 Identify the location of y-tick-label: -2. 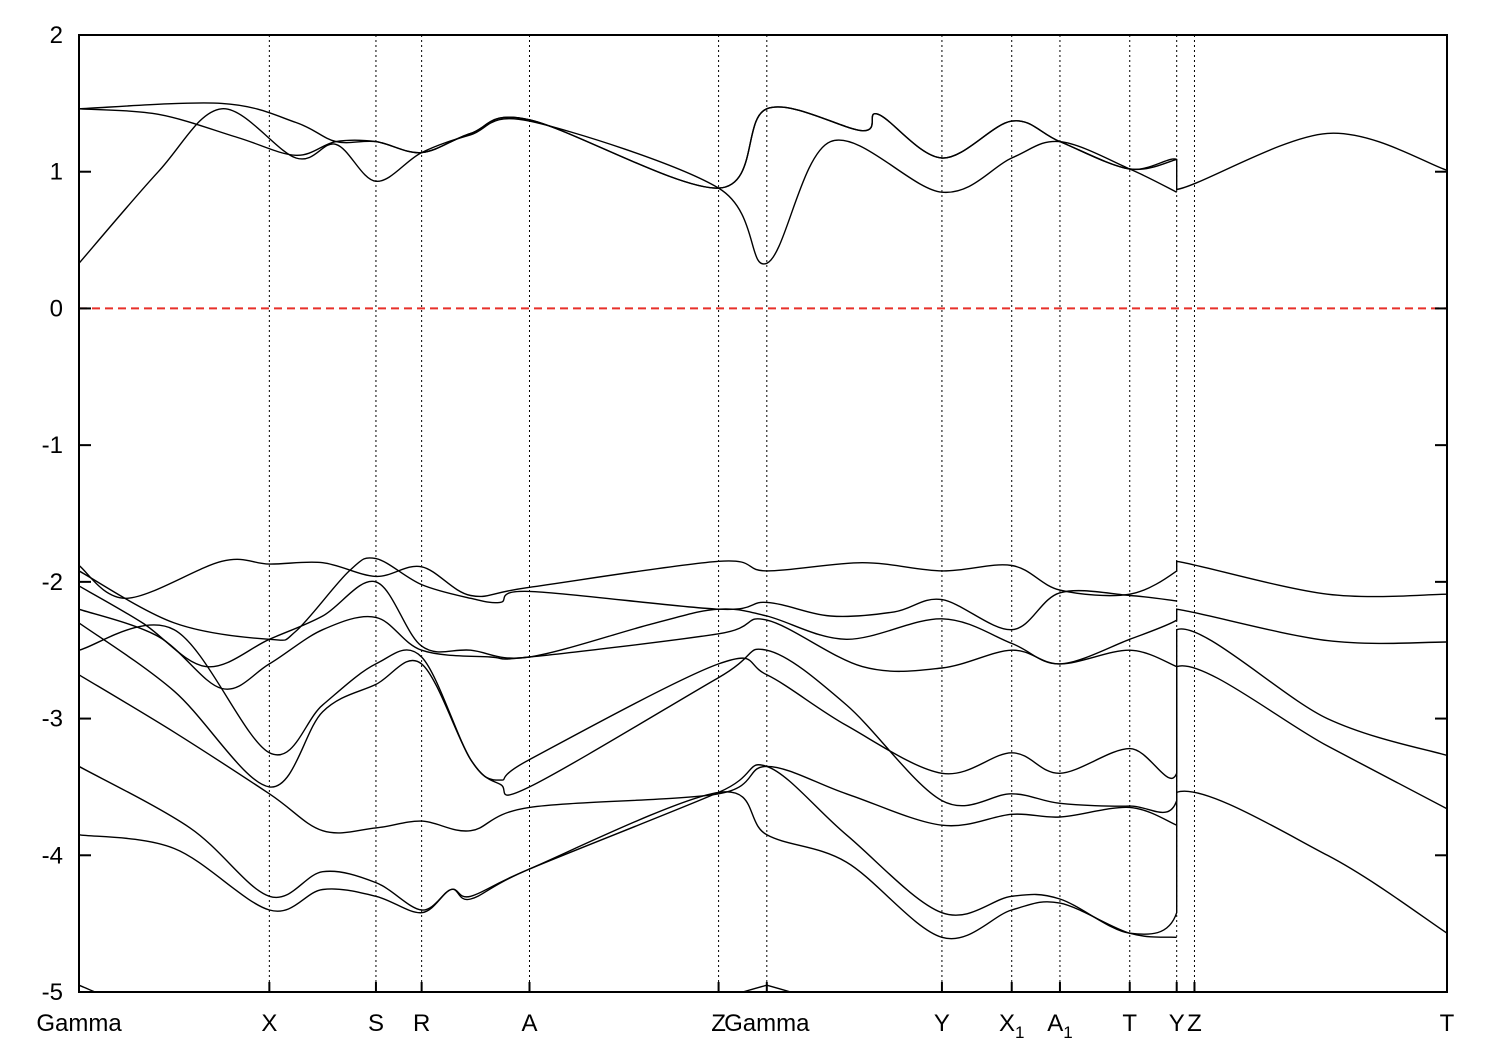
(52, 582).